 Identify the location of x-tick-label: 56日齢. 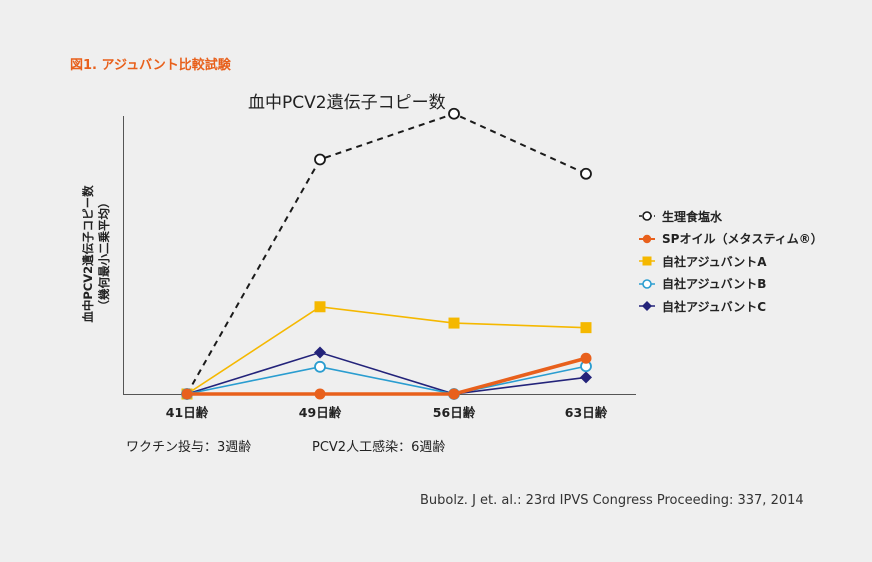
(454, 412).